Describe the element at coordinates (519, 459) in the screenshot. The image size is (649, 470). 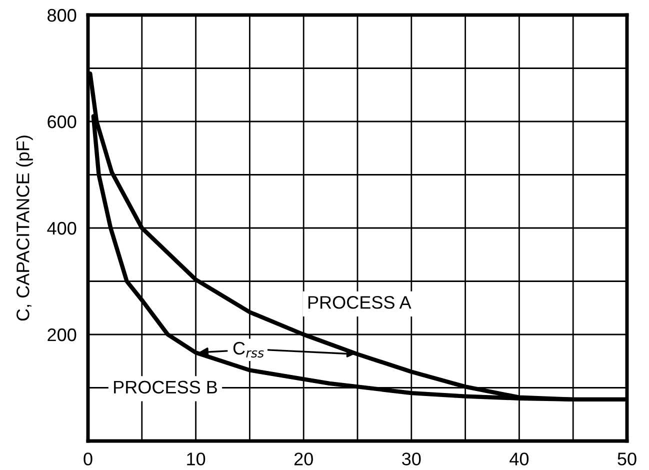
I see `x-tick-label: 40` at that location.